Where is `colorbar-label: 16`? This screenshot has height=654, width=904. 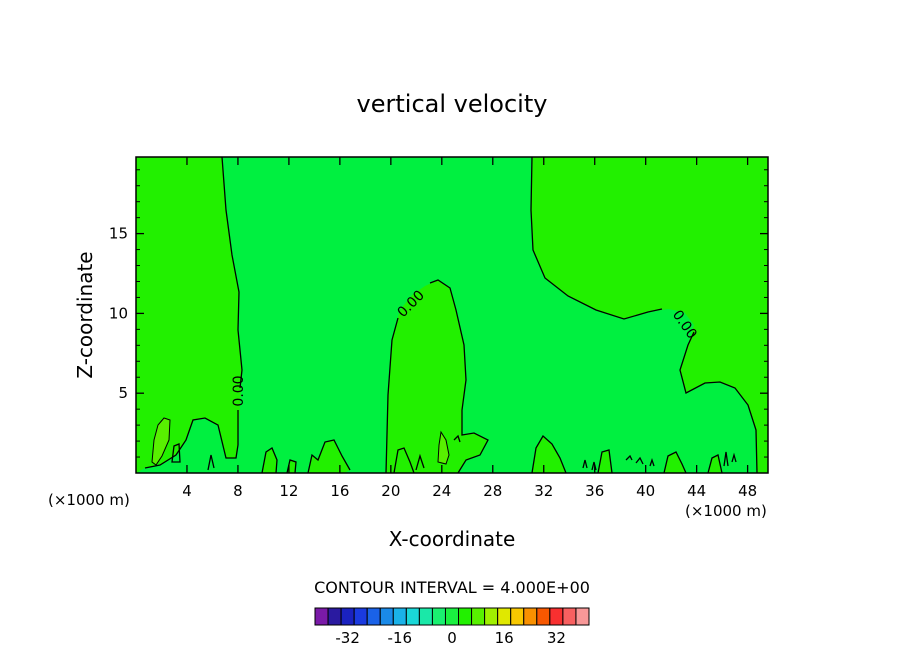 colorbar-label: 16 is located at coordinates (504, 638).